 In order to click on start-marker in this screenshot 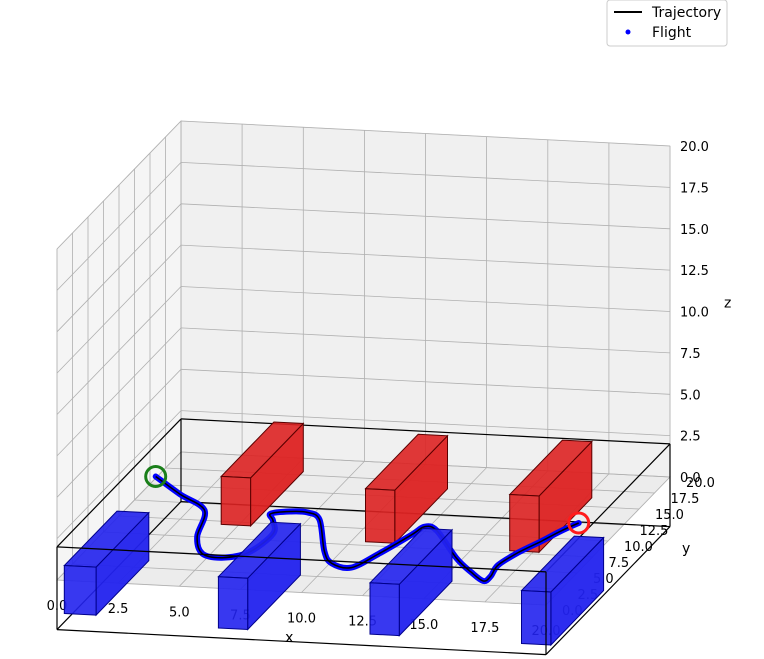, I will do `click(156, 476)`.